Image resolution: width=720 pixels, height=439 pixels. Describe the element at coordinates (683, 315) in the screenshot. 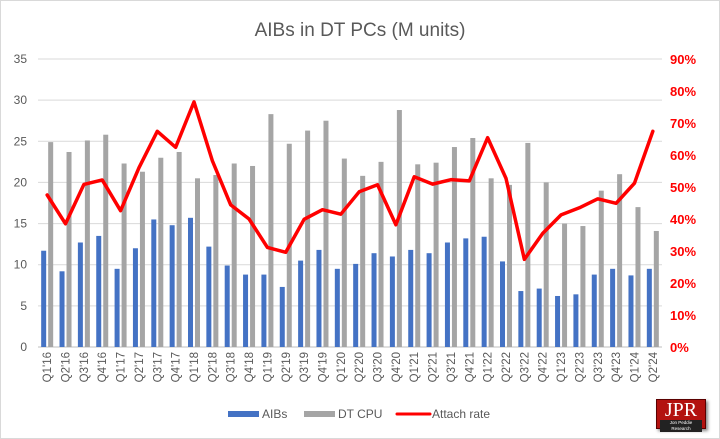

I see `right-tick-label: 10%` at that location.